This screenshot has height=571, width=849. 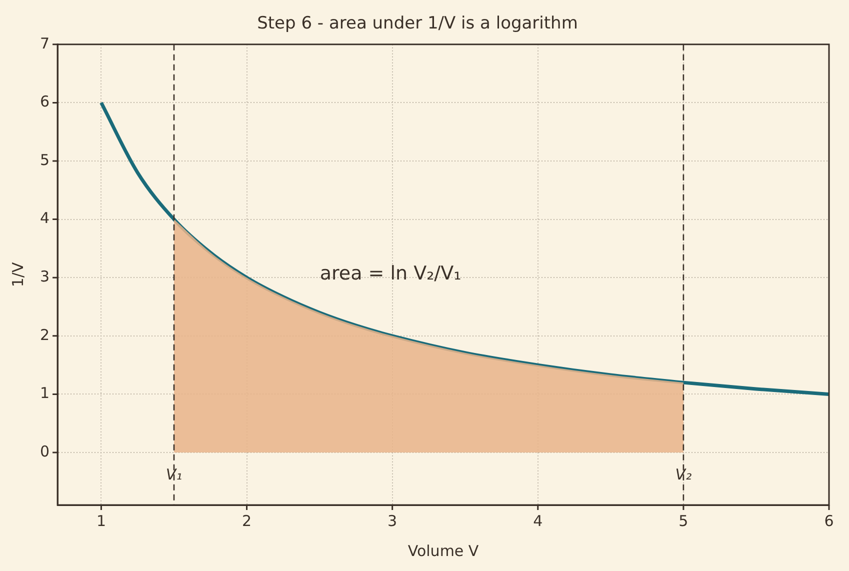 What do you see at coordinates (45, 43) in the screenshot?
I see `y-tick-label: 7` at bounding box center [45, 43].